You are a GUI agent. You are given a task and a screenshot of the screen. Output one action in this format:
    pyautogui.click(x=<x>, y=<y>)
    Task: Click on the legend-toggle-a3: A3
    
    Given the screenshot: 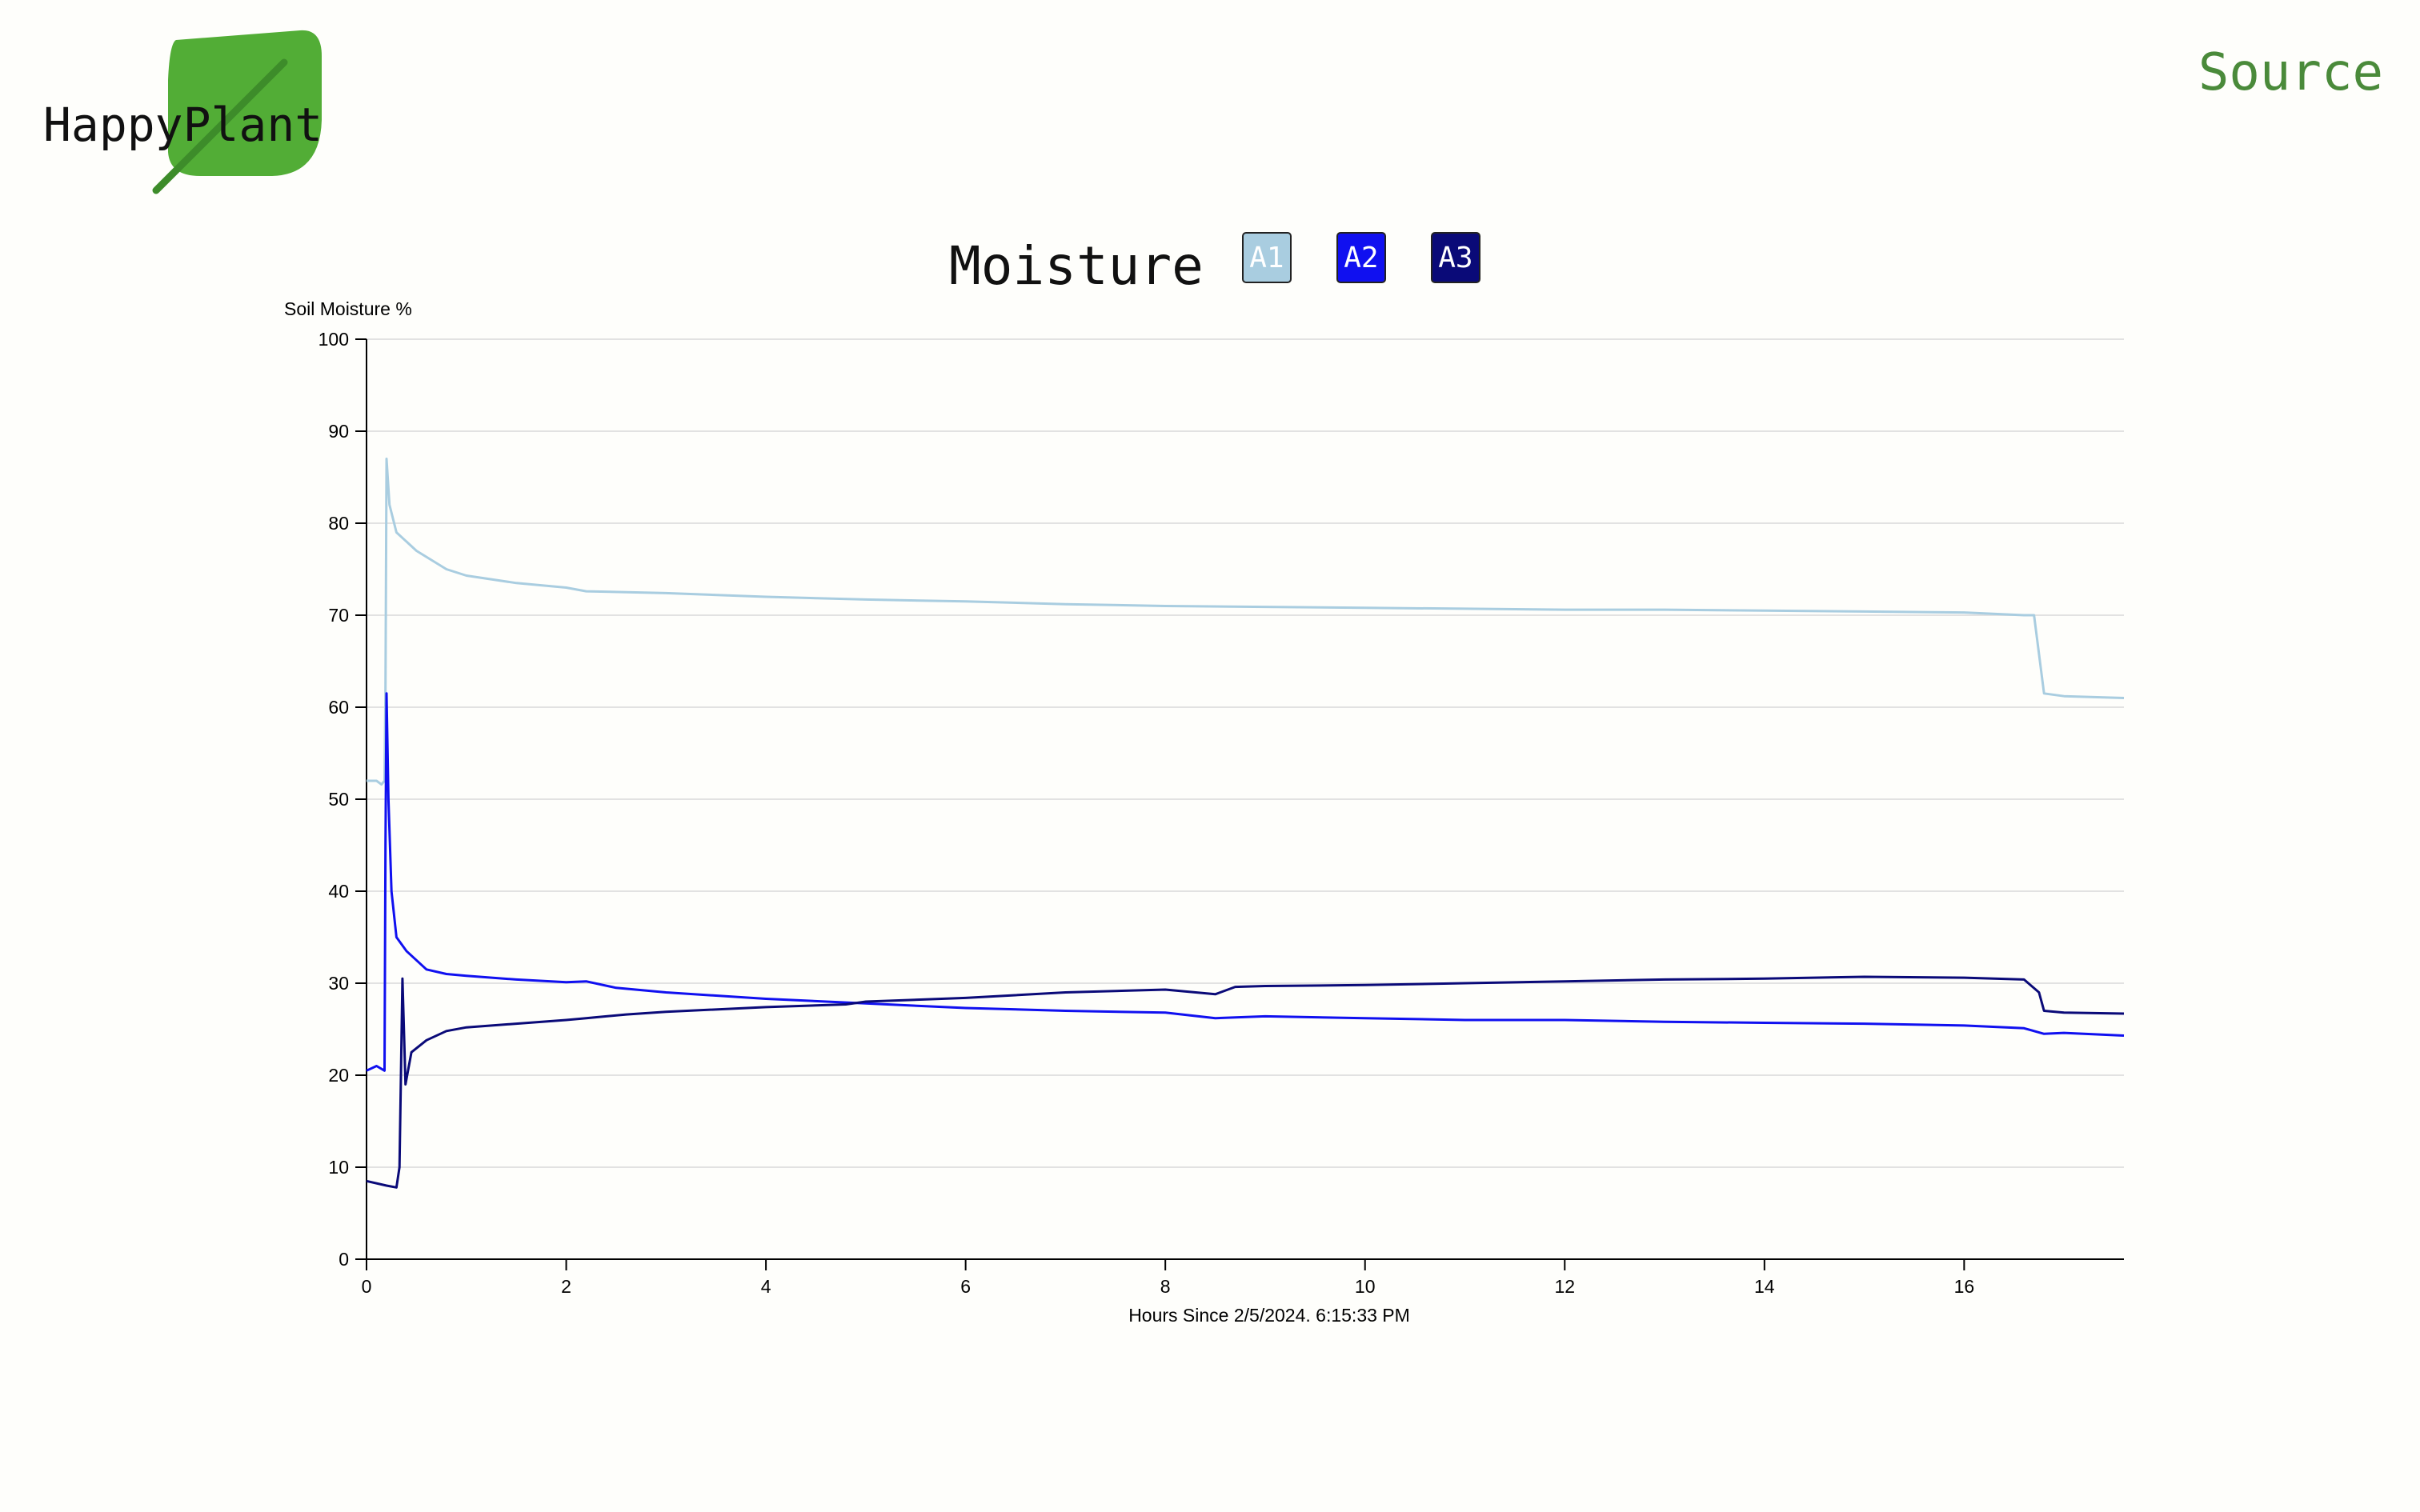 What is the action you would take?
    pyautogui.click(x=1455, y=257)
    